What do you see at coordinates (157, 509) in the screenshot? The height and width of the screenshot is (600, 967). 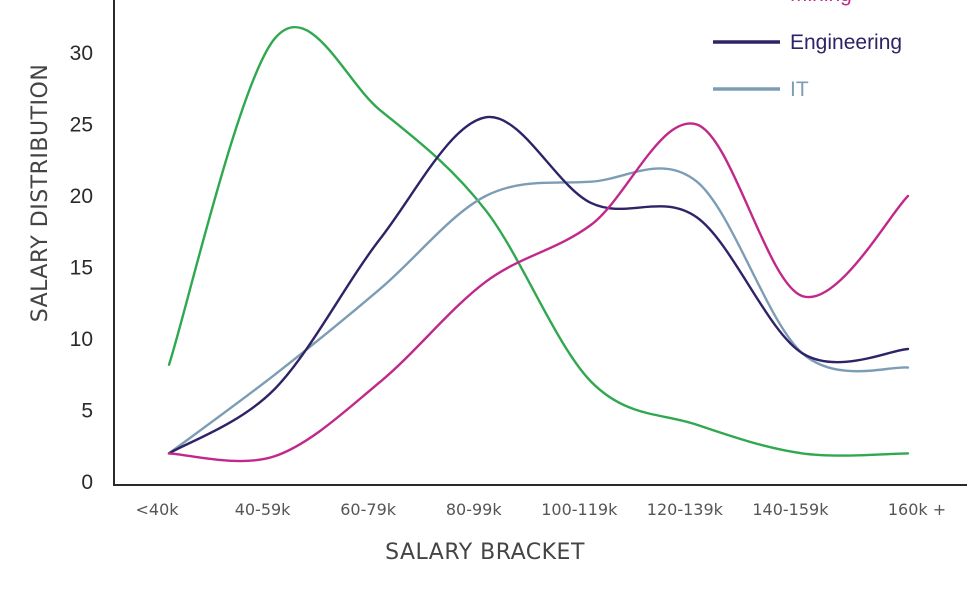 I see `x-tick-label: <40k` at bounding box center [157, 509].